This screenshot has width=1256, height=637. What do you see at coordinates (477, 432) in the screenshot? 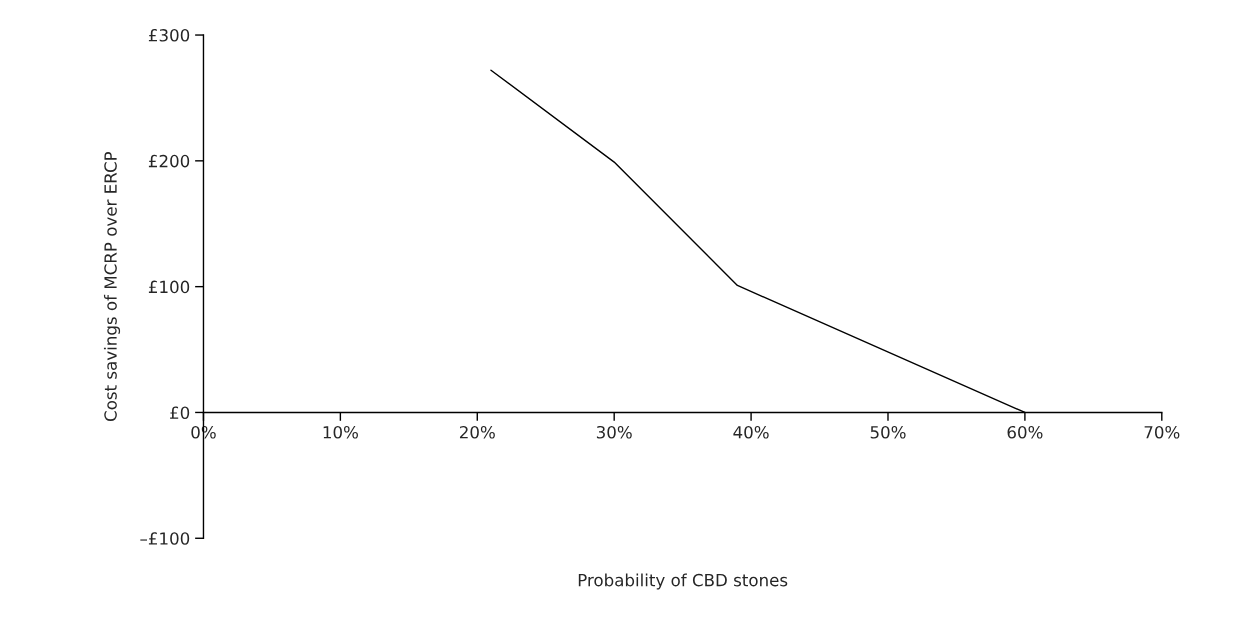
I see `x-tick-label: 20%` at bounding box center [477, 432].